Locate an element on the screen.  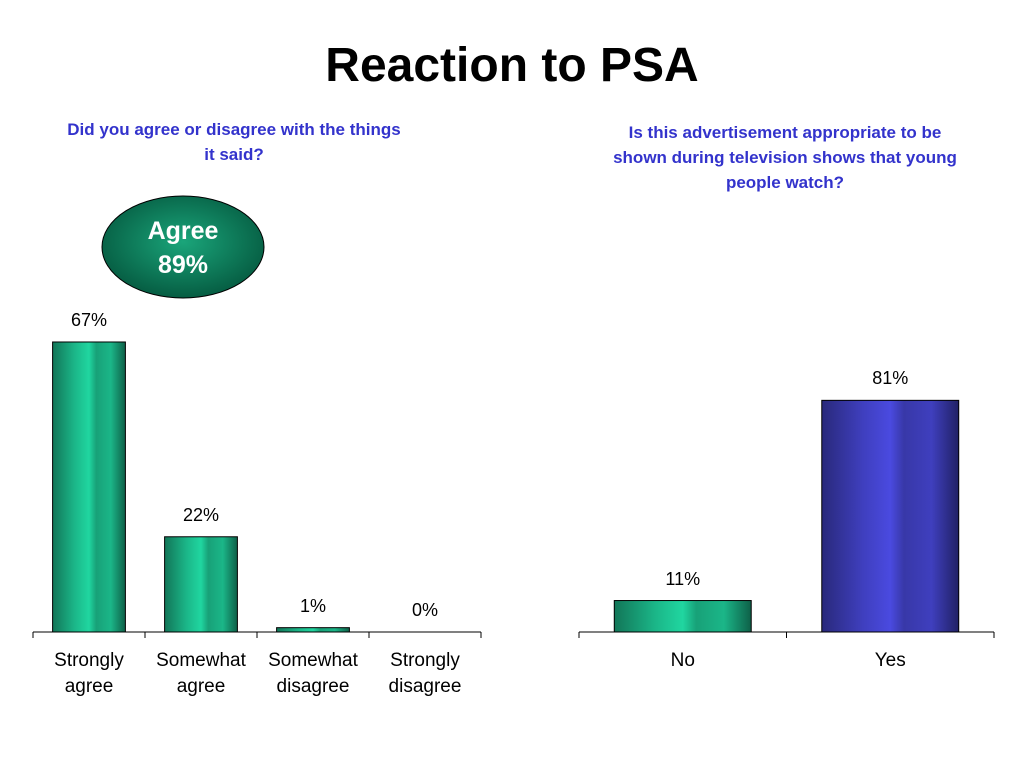
x-tick-label: Yes is located at coordinates (890, 660).